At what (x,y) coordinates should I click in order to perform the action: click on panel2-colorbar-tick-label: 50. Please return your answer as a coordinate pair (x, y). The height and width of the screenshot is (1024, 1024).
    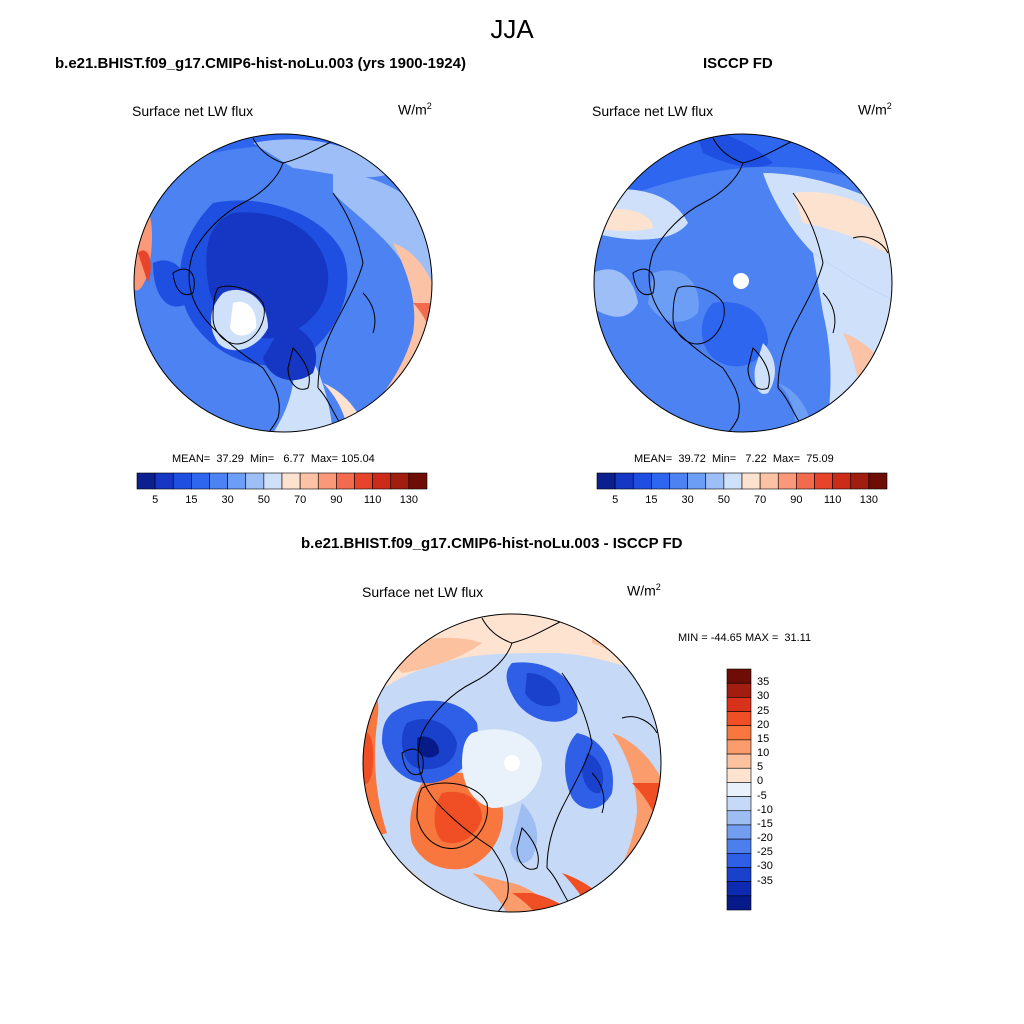
    Looking at the image, I should click on (723, 500).